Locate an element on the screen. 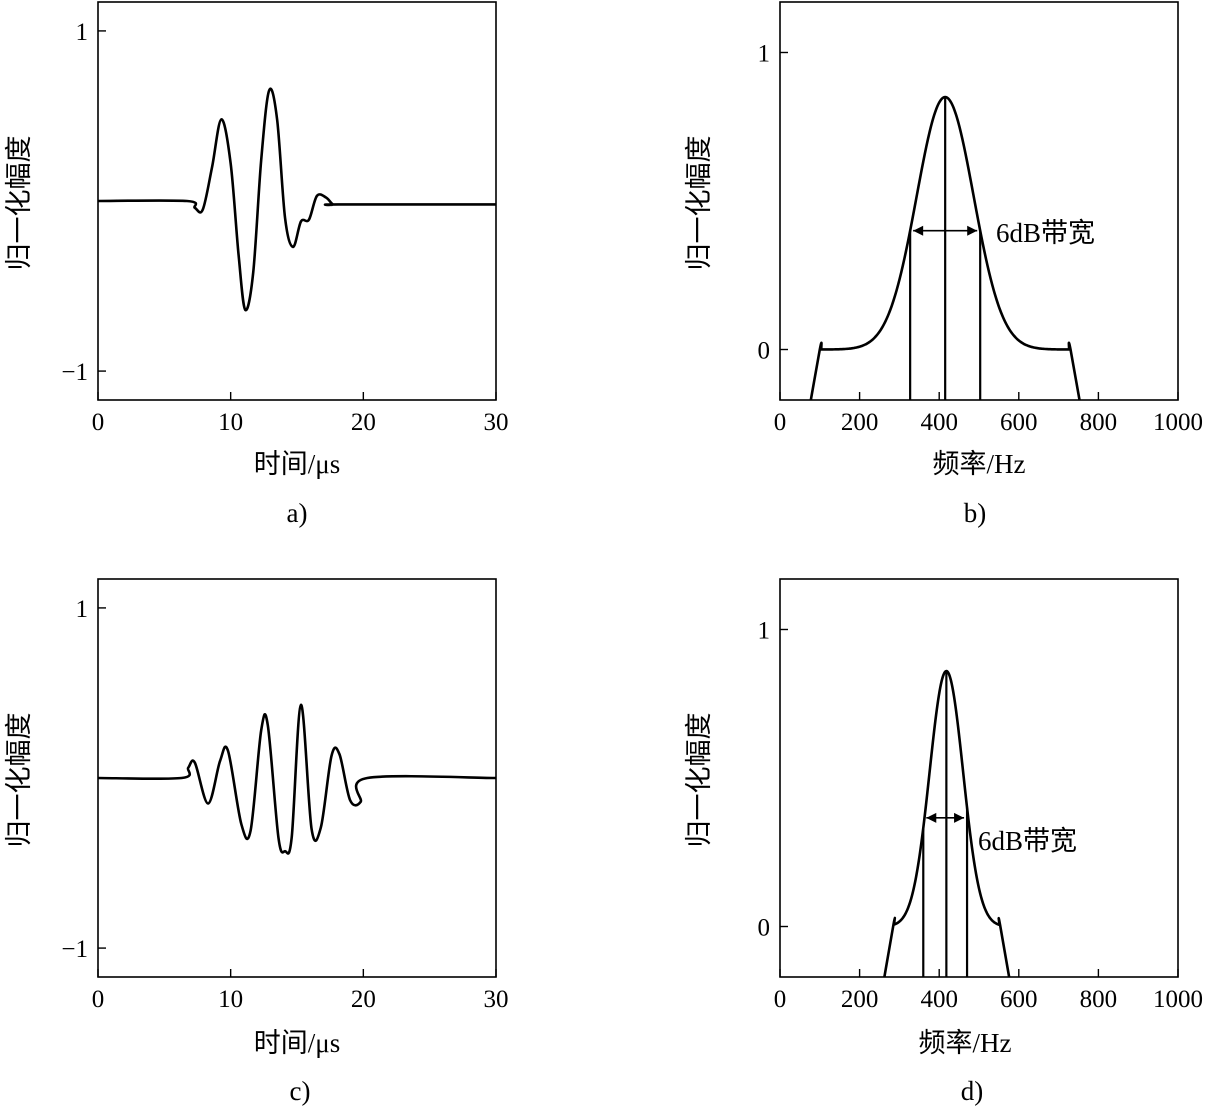 This screenshot has width=1212, height=1108. bandwidth-annotation-b: 6dB带宽 is located at coordinates (1045, 233).